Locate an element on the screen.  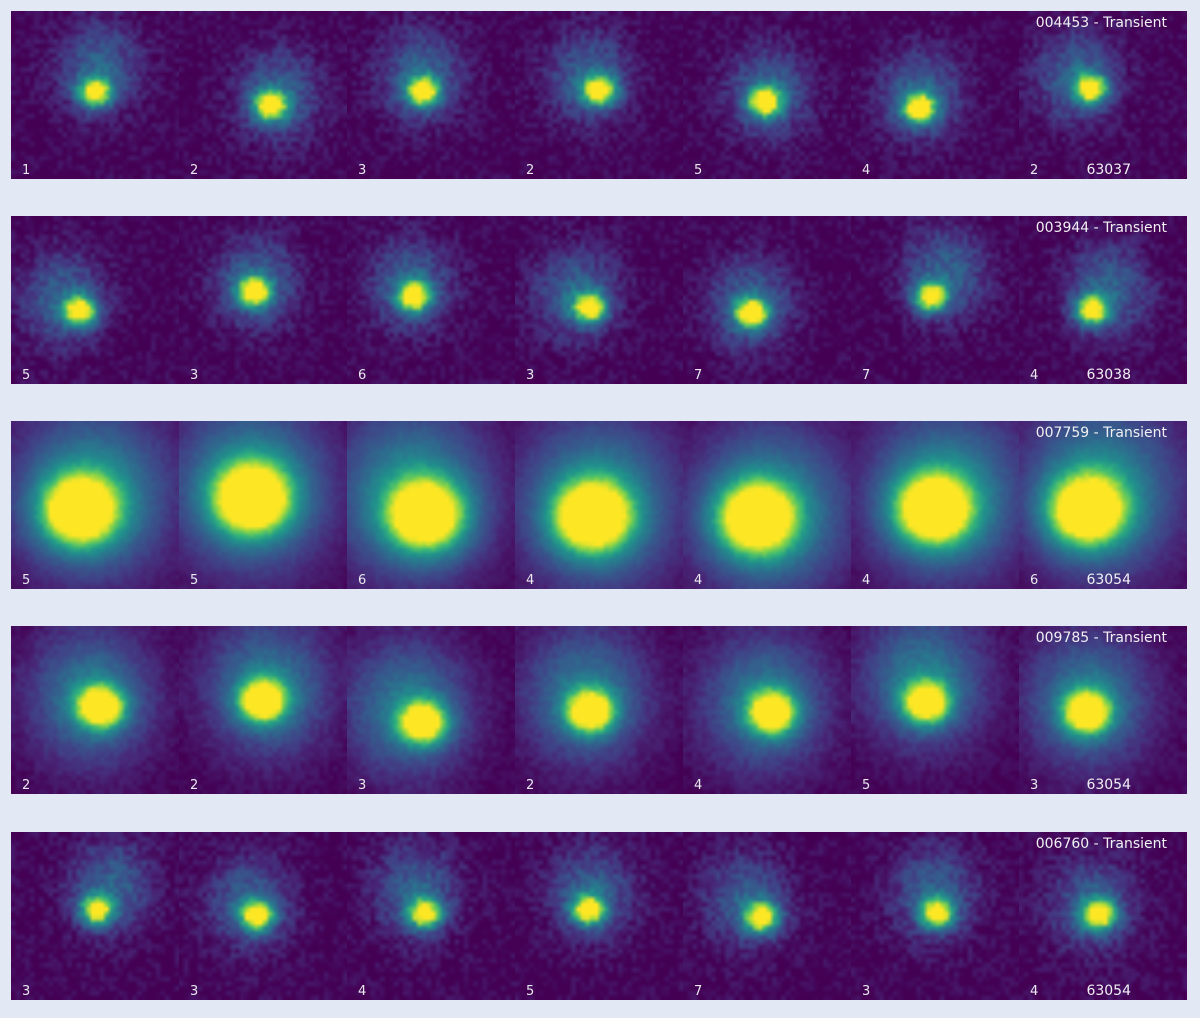
transient-row-title: 003944 - Transient is located at coordinates (1101, 228).